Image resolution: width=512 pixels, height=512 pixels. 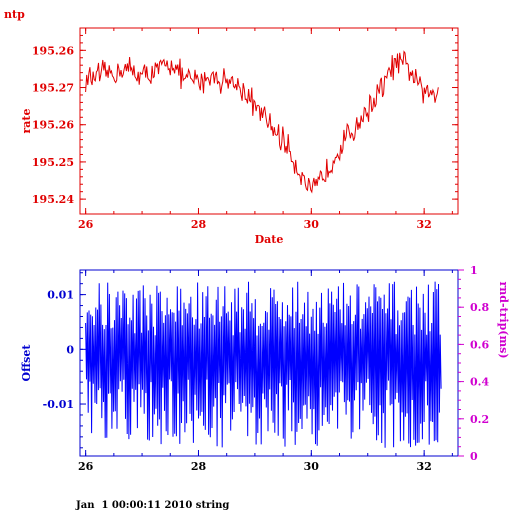 What do you see at coordinates (70, 349) in the screenshot?
I see `offset-y-tick-label: 0` at bounding box center [70, 349].